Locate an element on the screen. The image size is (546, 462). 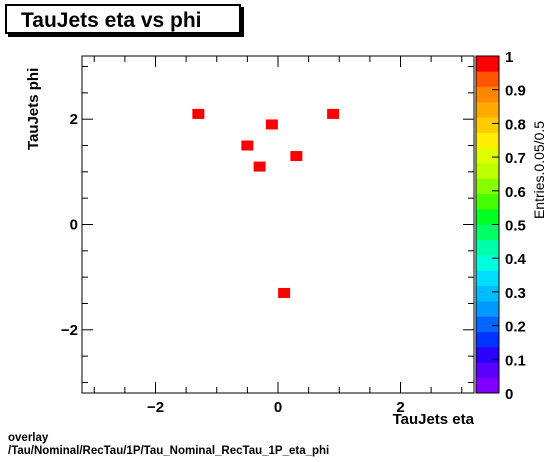
colorbar-label: Entries.0.05/0.5 is located at coordinates (538, 170).